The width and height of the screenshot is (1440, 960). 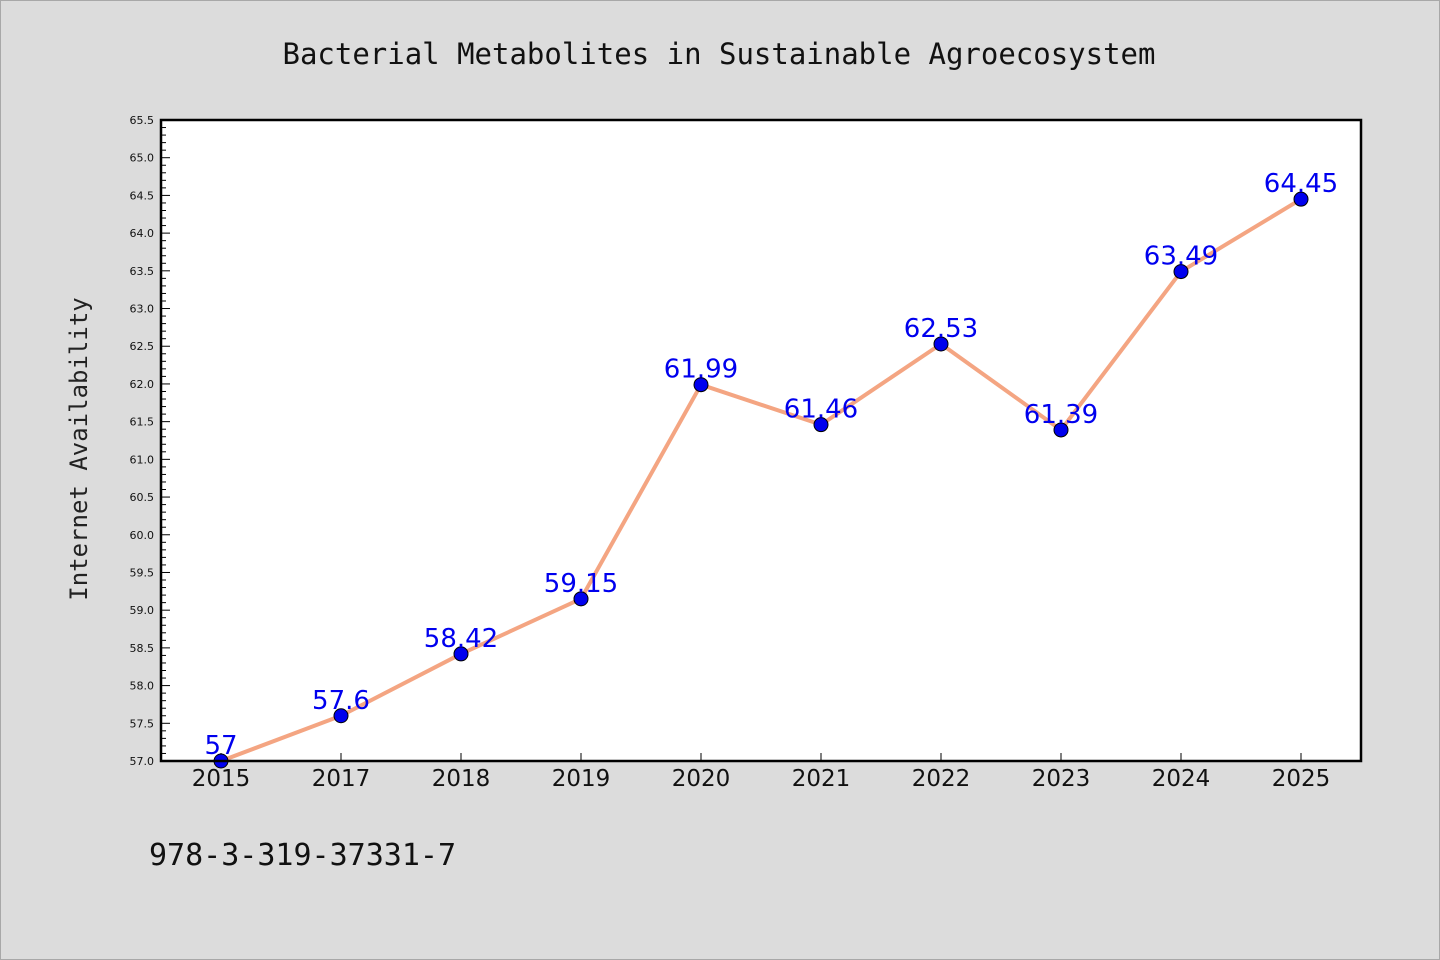 I want to click on data-label: 64.45, so click(x=1301, y=184).